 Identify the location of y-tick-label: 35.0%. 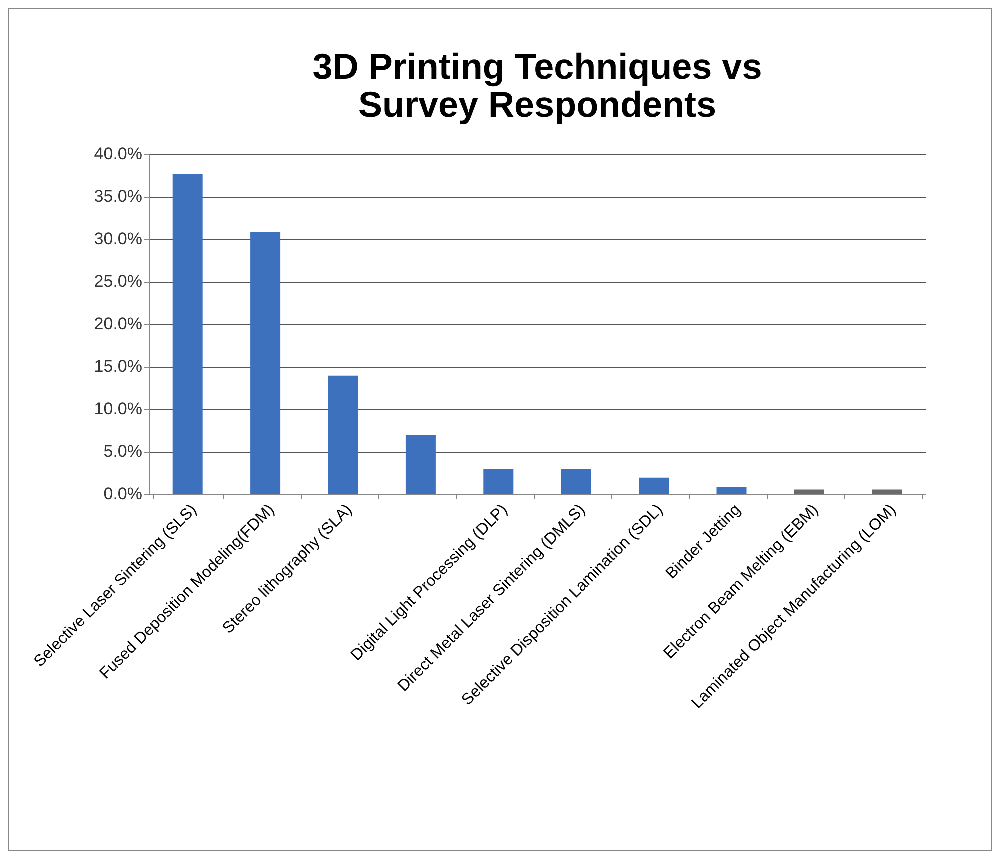
(118, 196).